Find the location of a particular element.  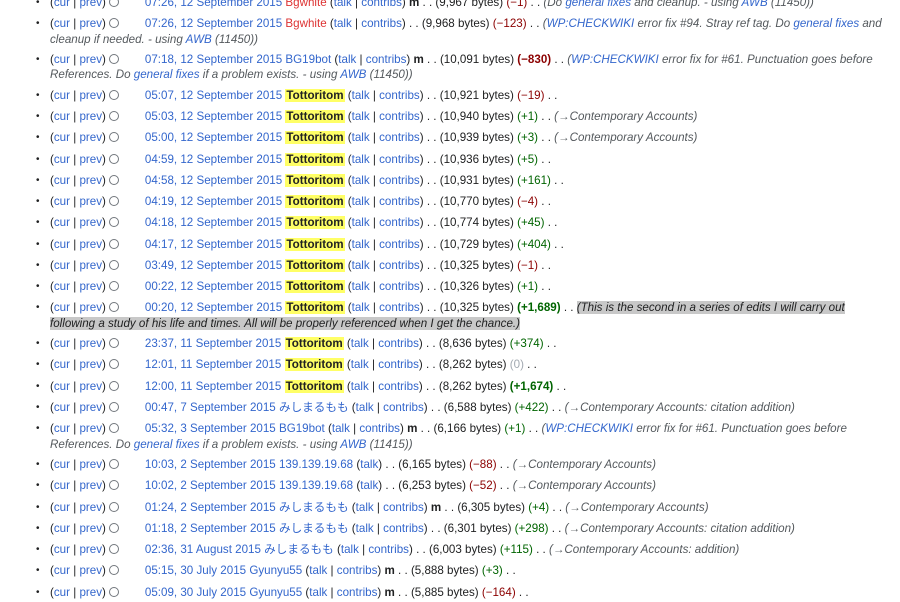

revision-timestamp-link: 07:26, 12 September 2015 is located at coordinates (213, 24).